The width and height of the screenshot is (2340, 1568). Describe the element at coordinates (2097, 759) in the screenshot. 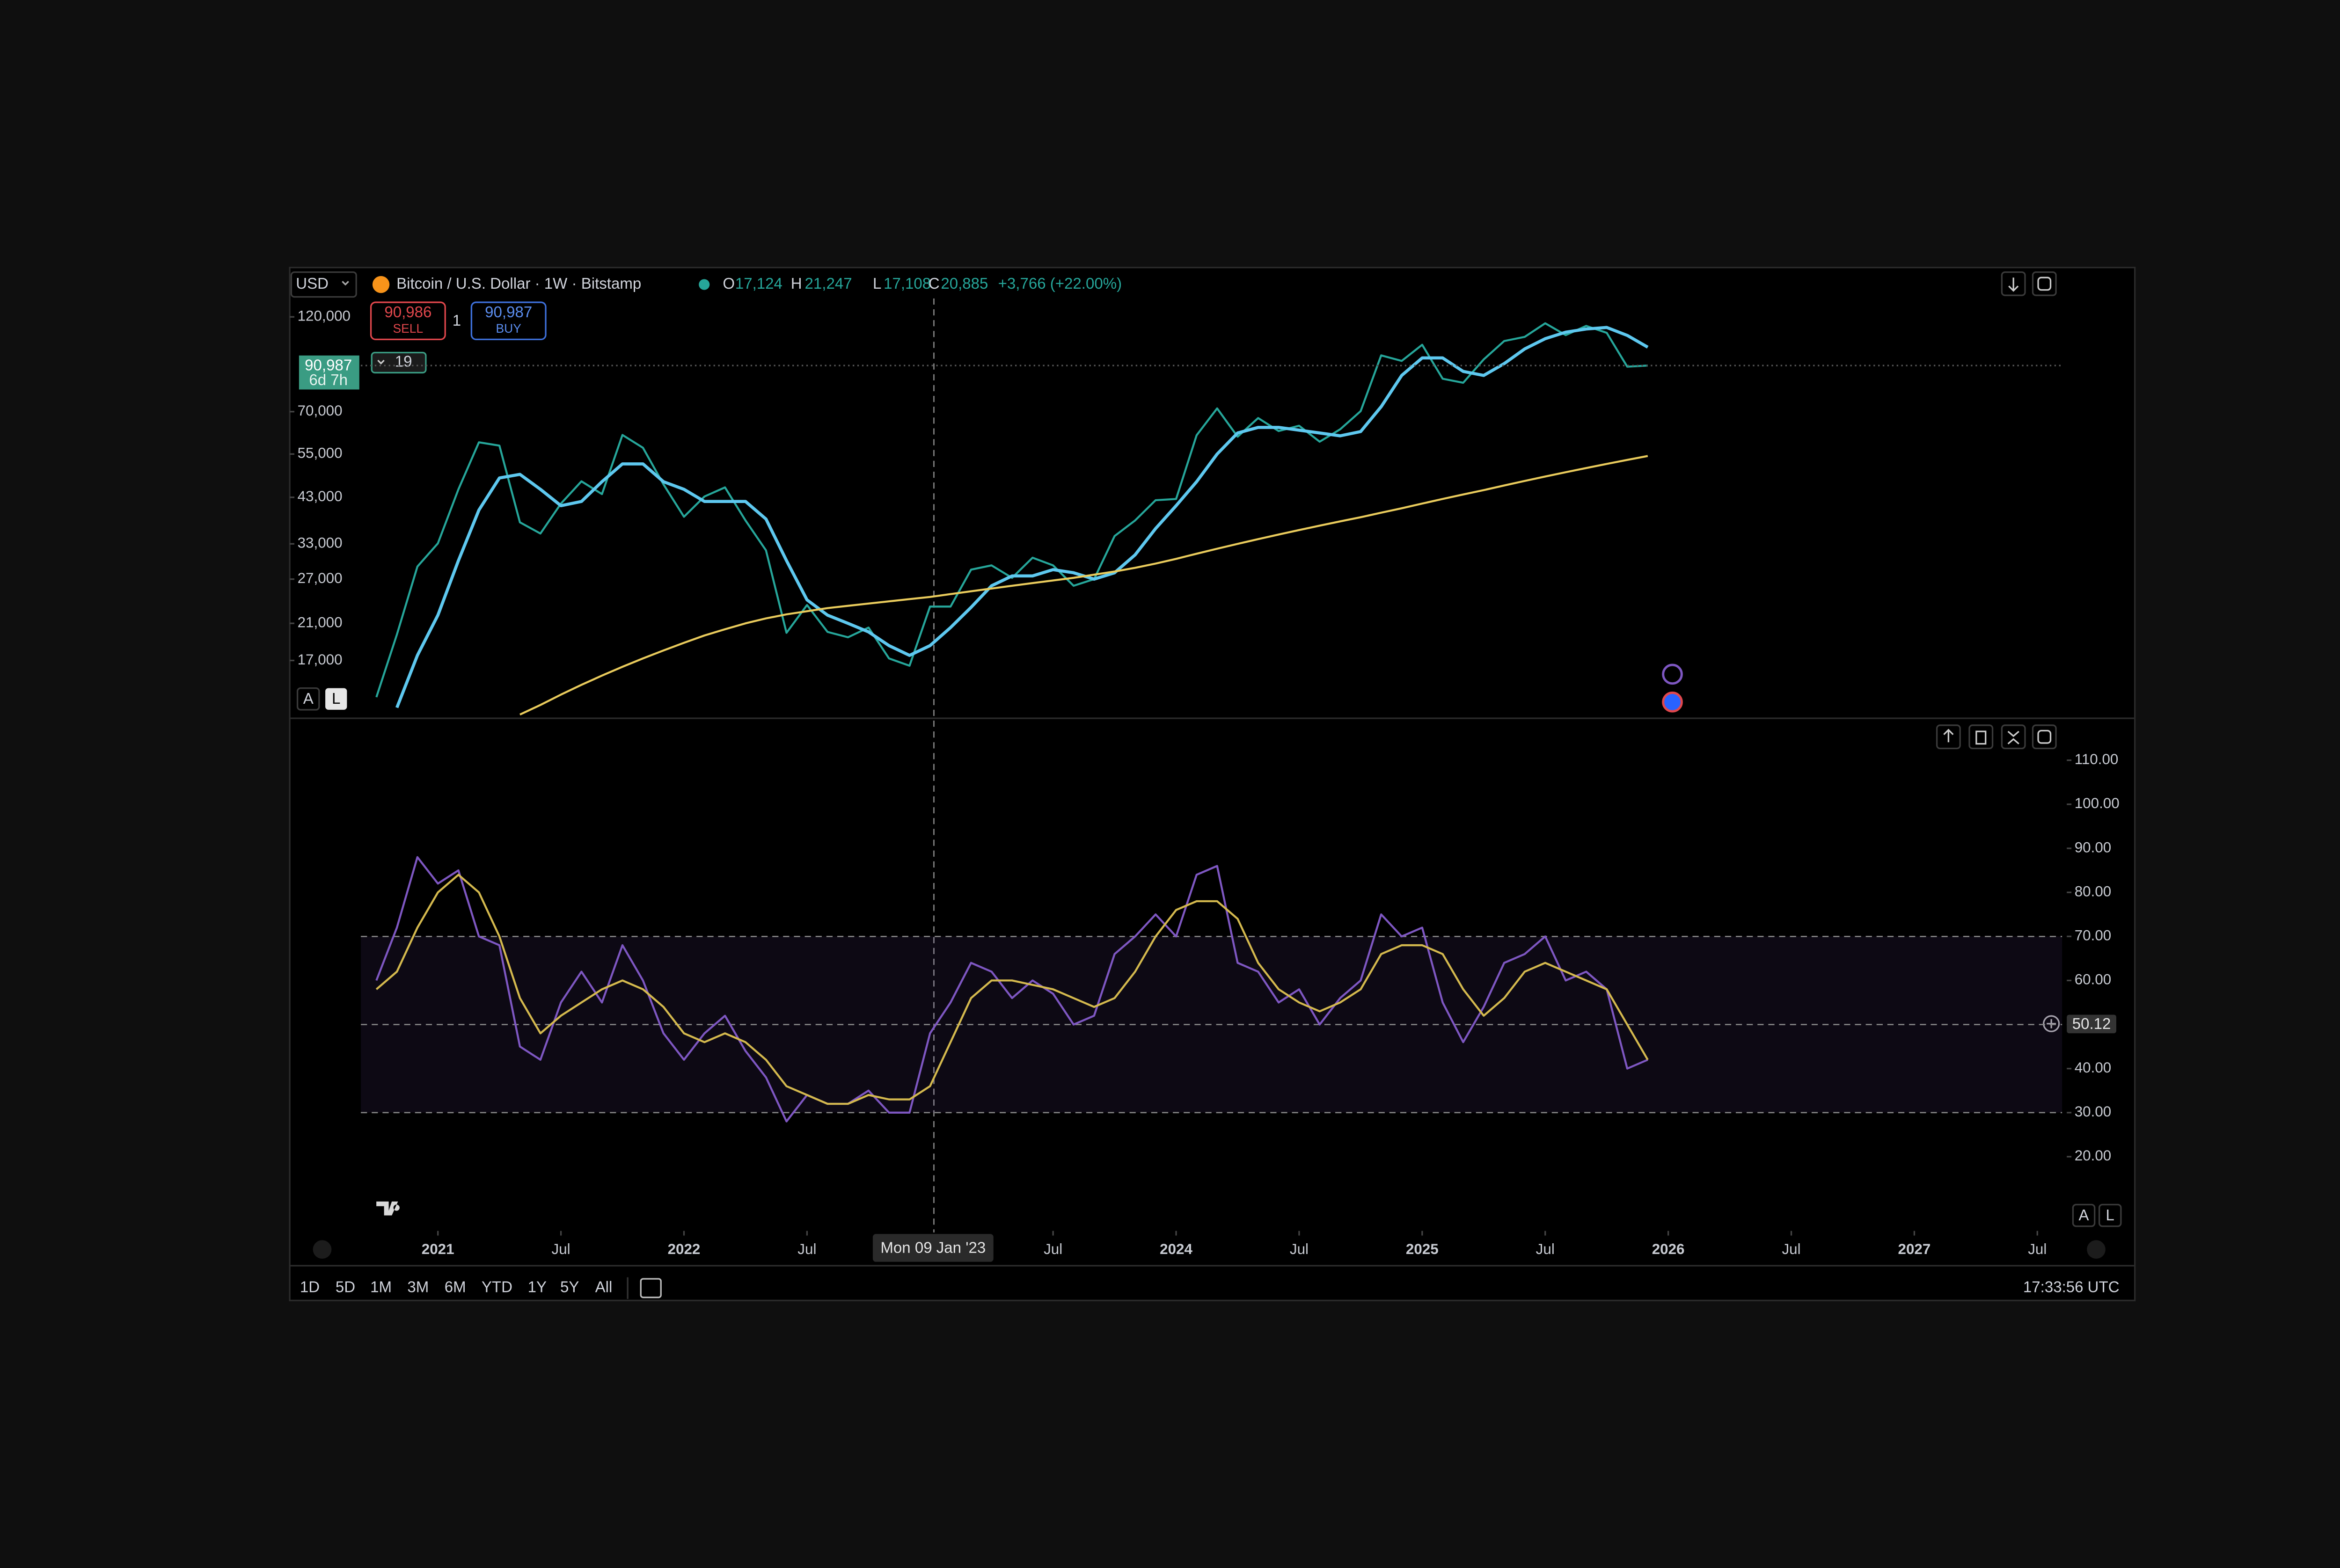

I see `y-tick-label: 110.00` at that location.